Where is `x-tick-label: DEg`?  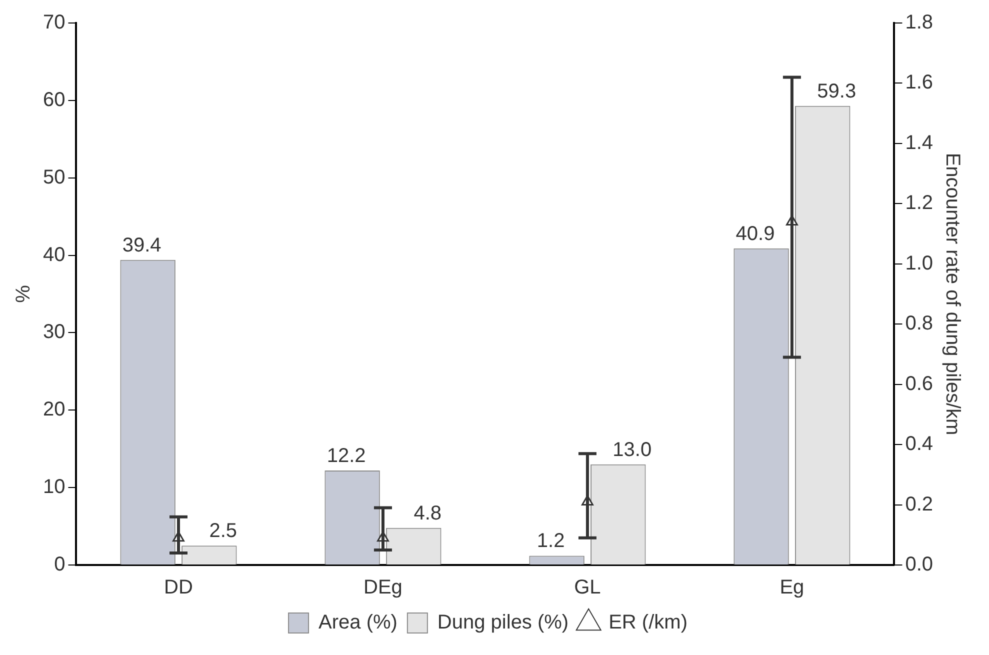
x-tick-label: DEg is located at coordinates (383, 587).